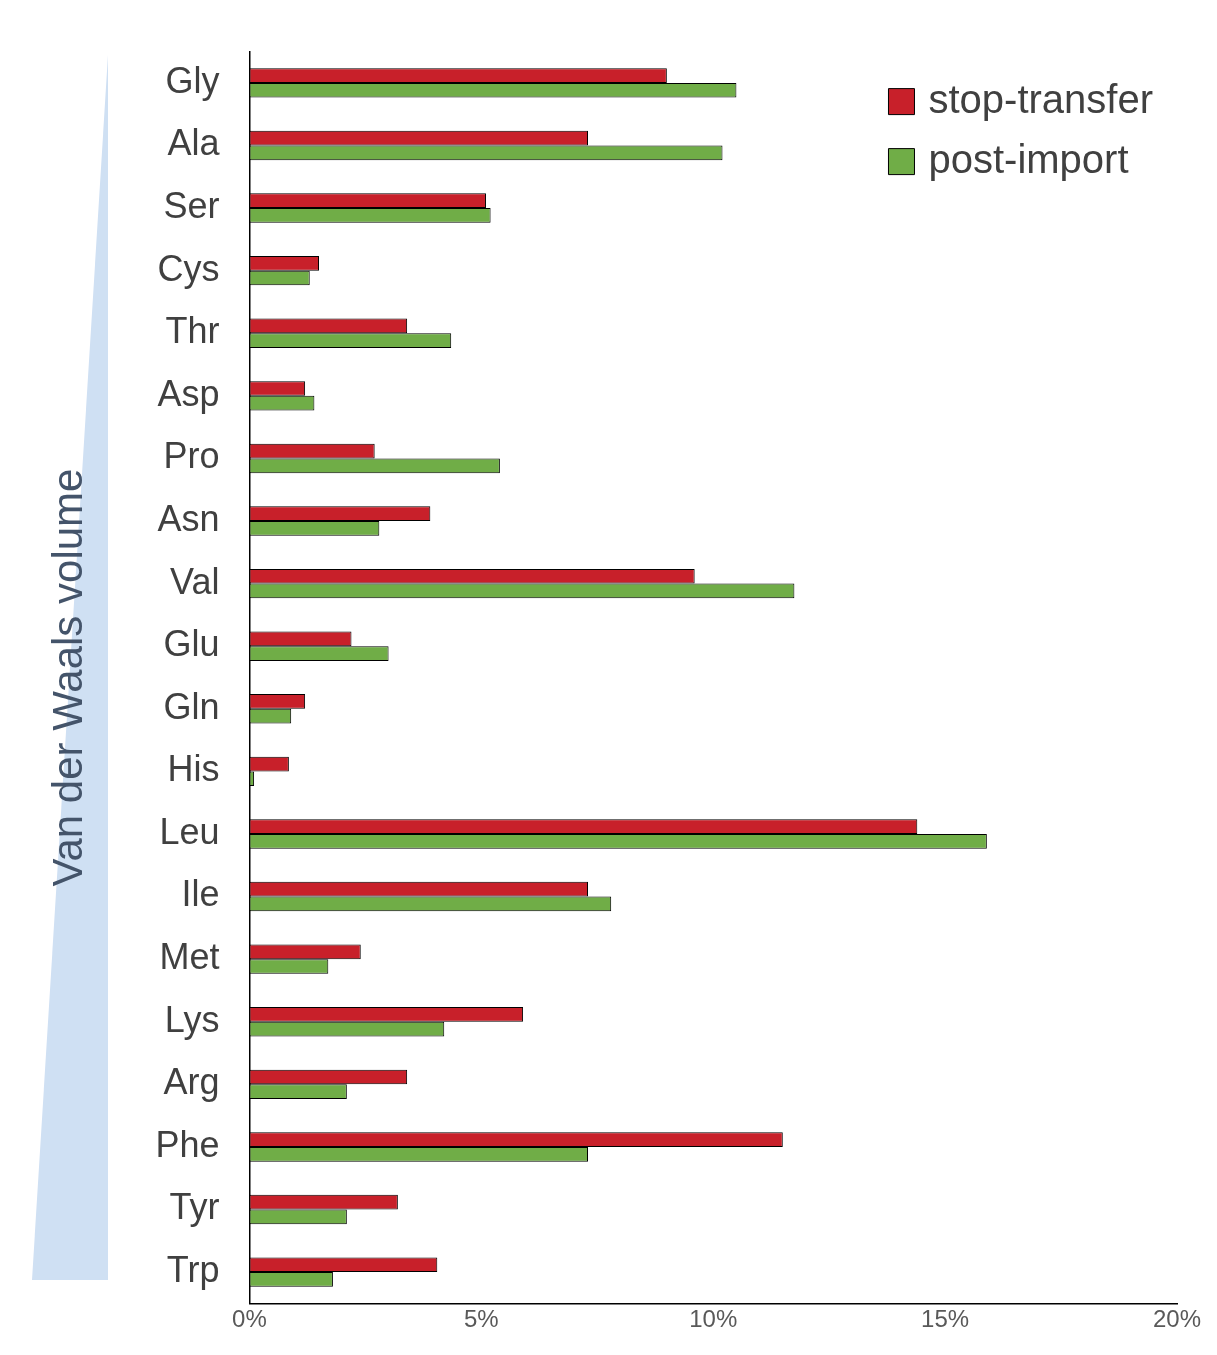 The height and width of the screenshot is (1355, 1217). I want to click on y-tick-label: Asn, so click(188, 518).